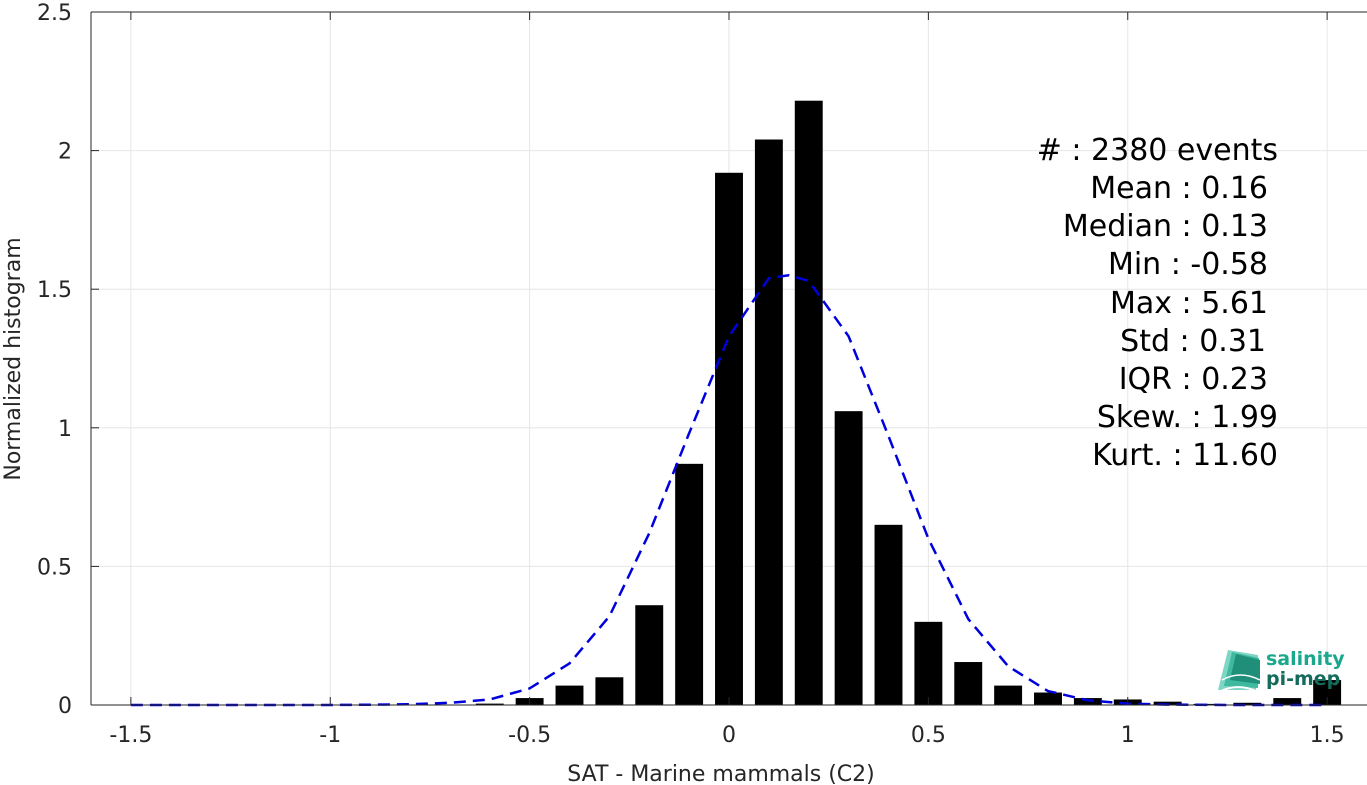 The image size is (1367, 785). What do you see at coordinates (1239, 671) in the screenshot?
I see `logo-wave-icon` at bounding box center [1239, 671].